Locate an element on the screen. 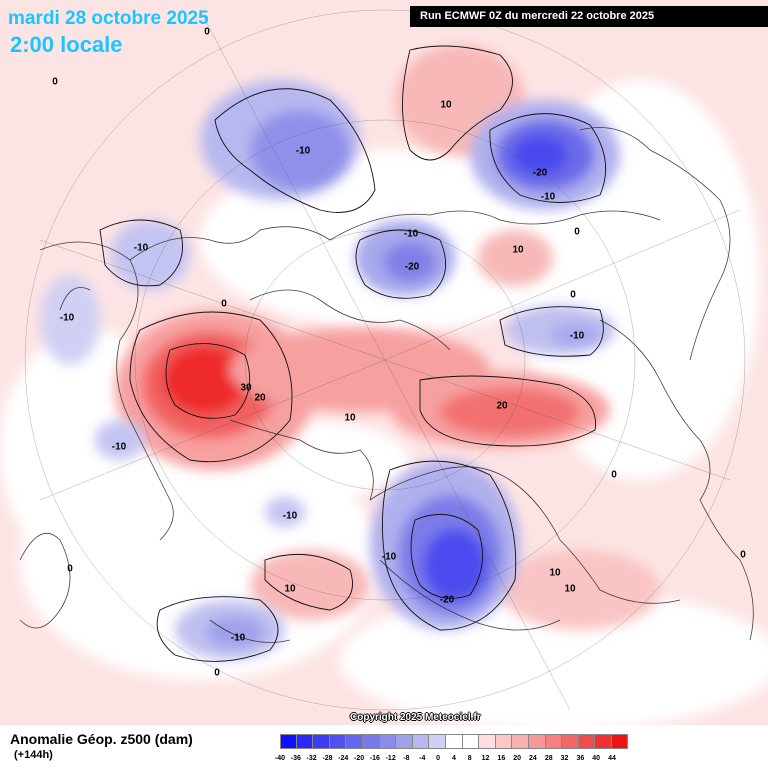 The height and width of the screenshot is (768, 768). legend-tick-label: 8 is located at coordinates (469, 758).